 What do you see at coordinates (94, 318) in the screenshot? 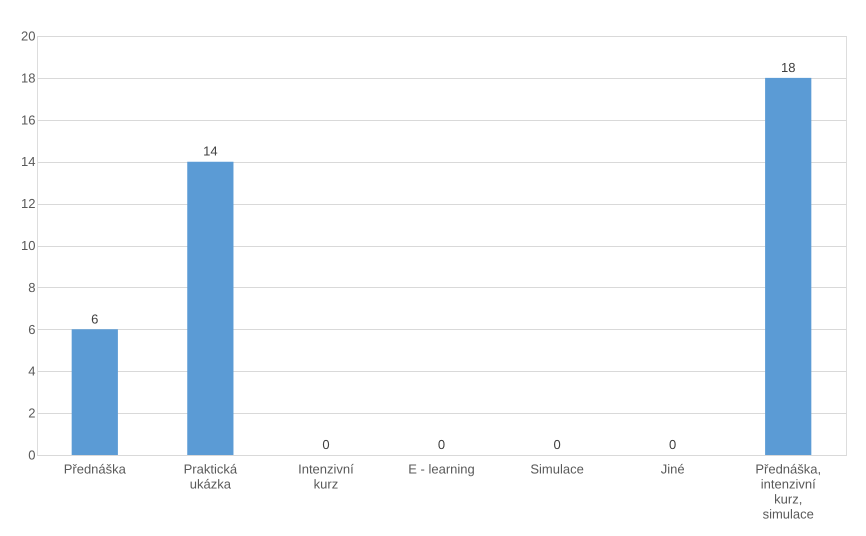
I see `data-label: 6` at bounding box center [94, 318].